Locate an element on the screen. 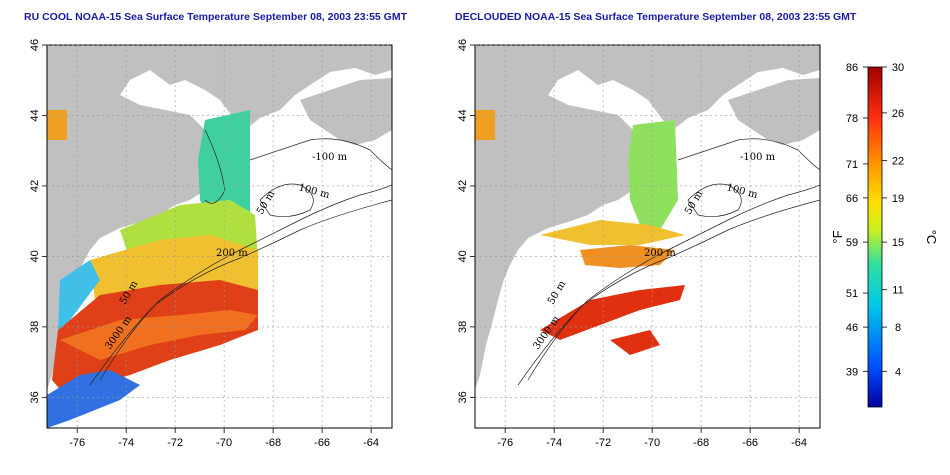  colorbar-f-tick-label: 51 is located at coordinates (852, 294).